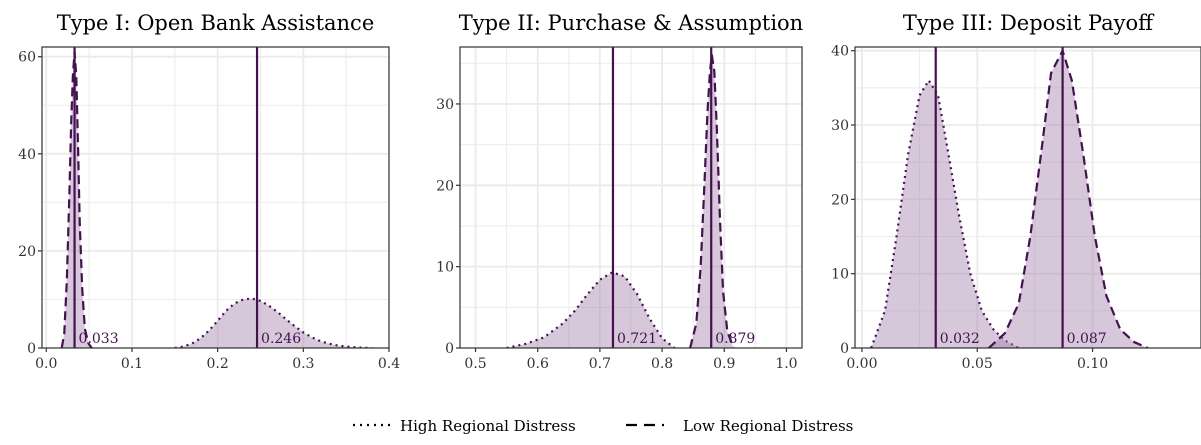  Describe the element at coordinates (861, 364) in the screenshot. I see `x-tick-label: 0.00` at that location.